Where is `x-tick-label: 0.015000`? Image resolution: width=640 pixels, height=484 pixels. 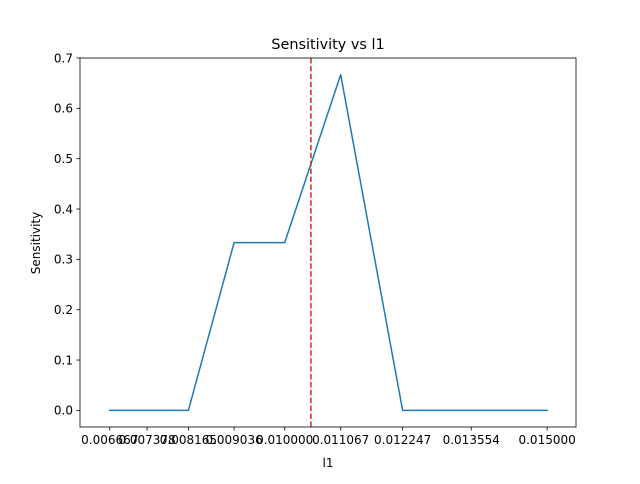
x-tick-label: 0.015000 is located at coordinates (546, 440).